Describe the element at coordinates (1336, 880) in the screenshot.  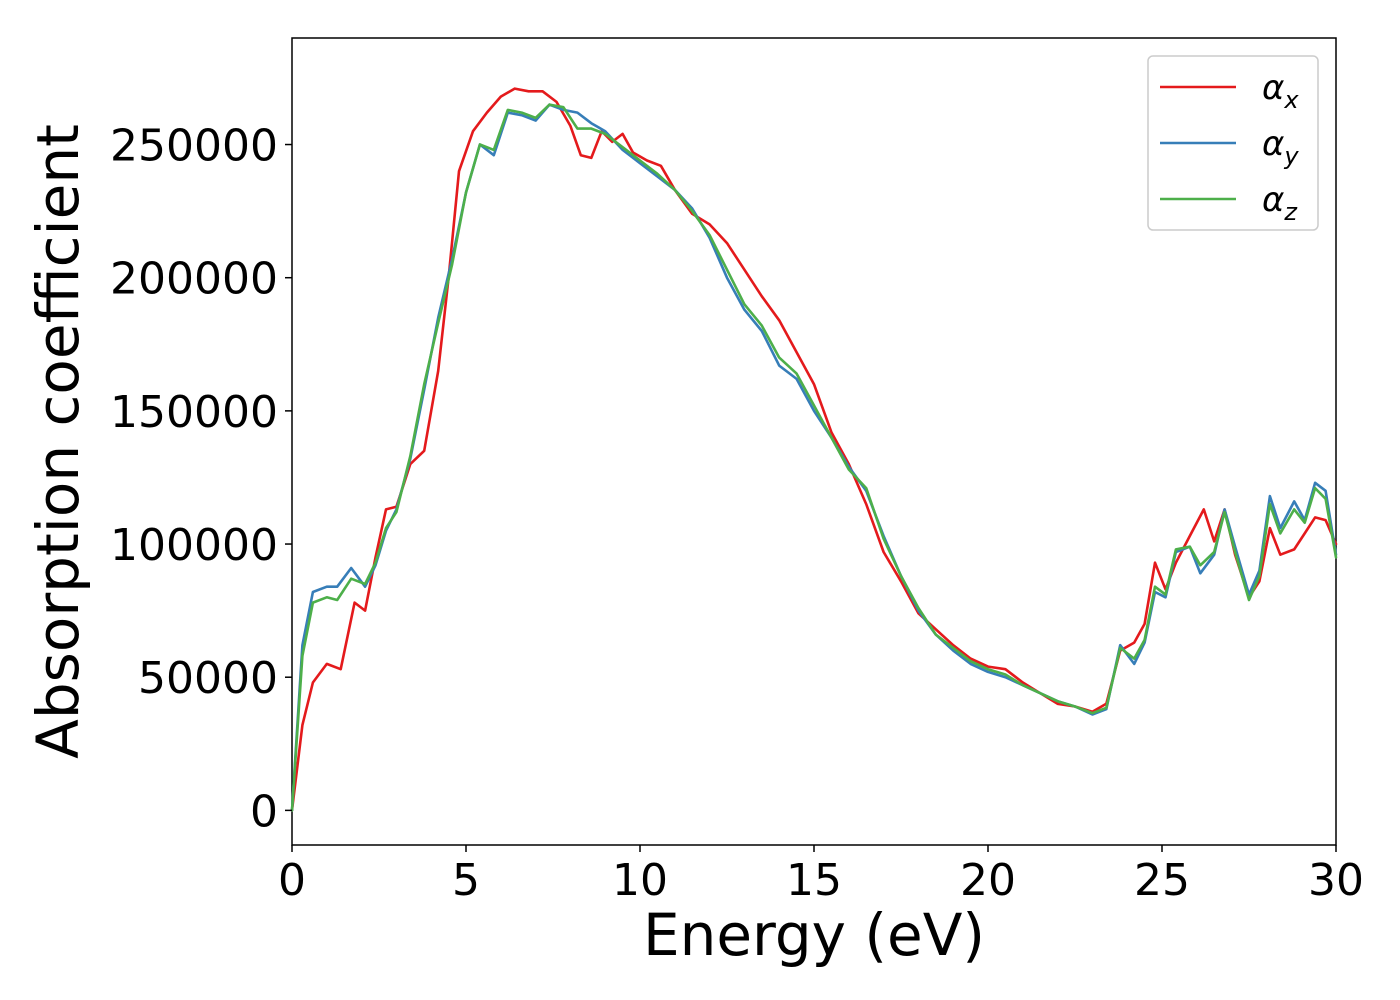
I see `x-tick-label: 30` at that location.